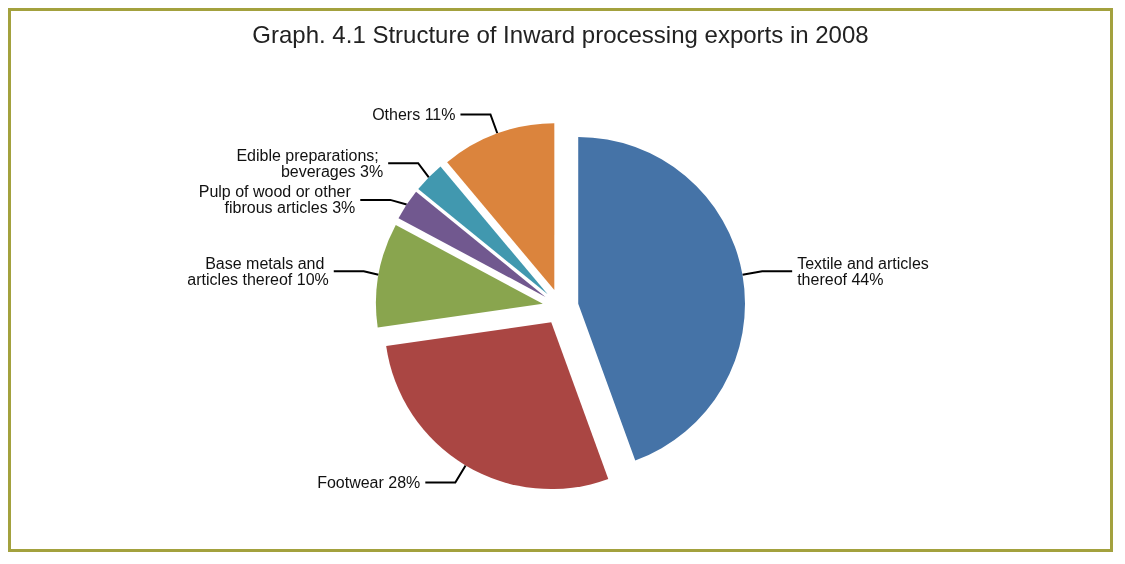 The image size is (1125, 564). Describe the element at coordinates (310, 163) in the screenshot. I see `slice-label: Edible preparations; beverages 3%` at that location.